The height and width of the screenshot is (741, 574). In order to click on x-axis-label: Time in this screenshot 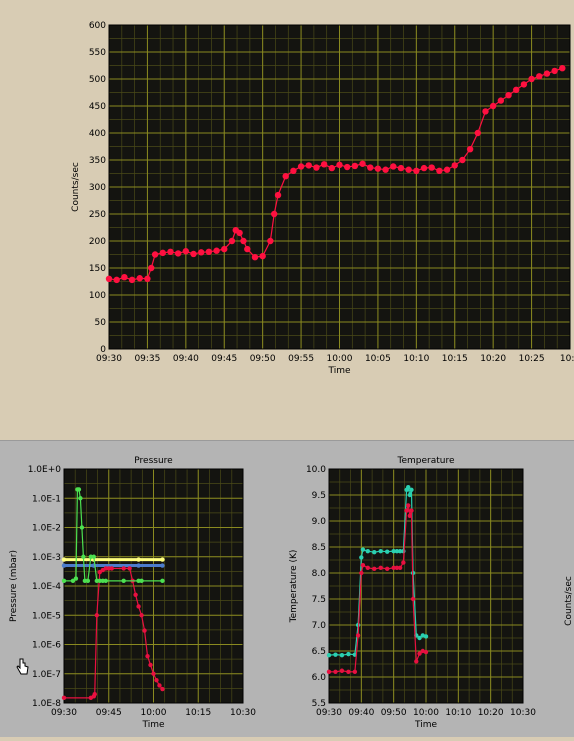, I will do `click(152, 725)`.